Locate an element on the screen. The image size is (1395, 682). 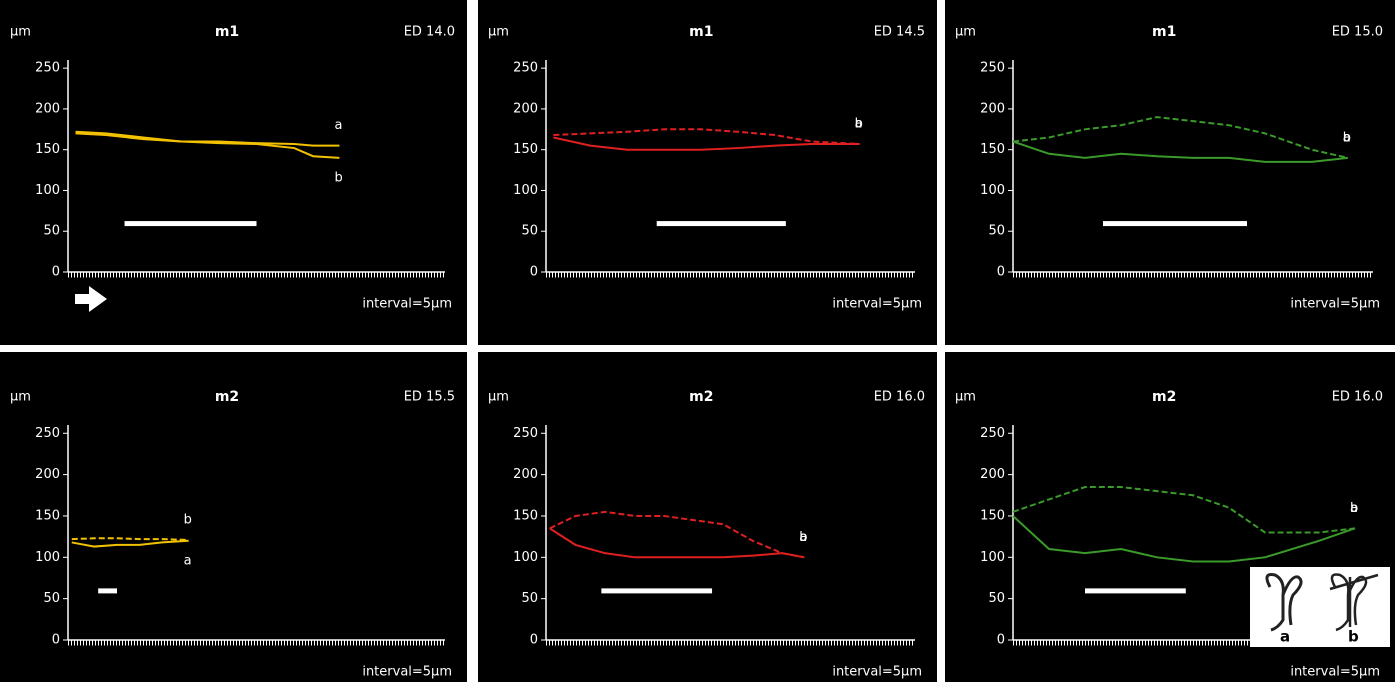
inset-box is located at coordinates (1320, 607).